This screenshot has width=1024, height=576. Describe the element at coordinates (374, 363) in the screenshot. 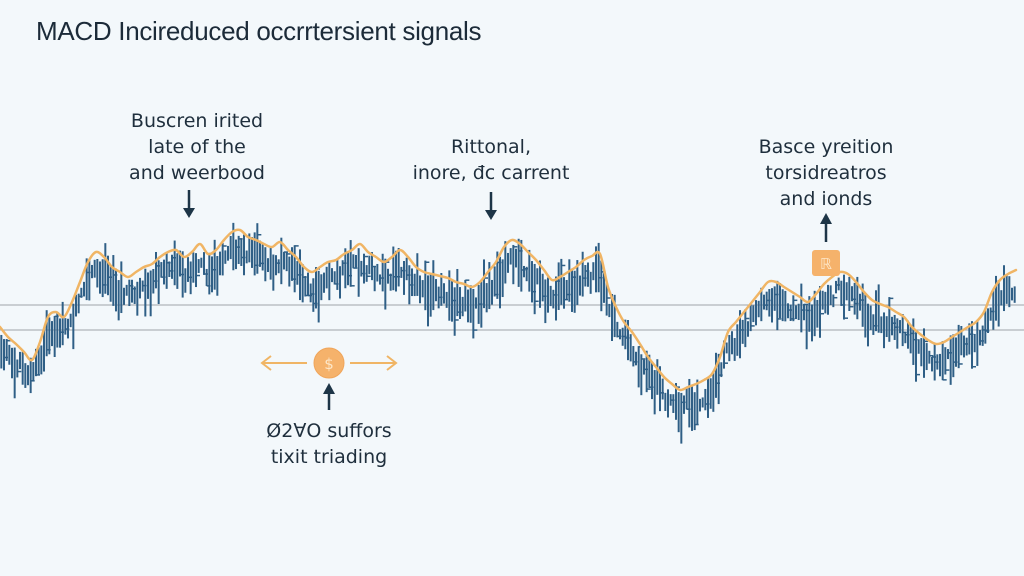

I see `right-arrow-icon` at that location.